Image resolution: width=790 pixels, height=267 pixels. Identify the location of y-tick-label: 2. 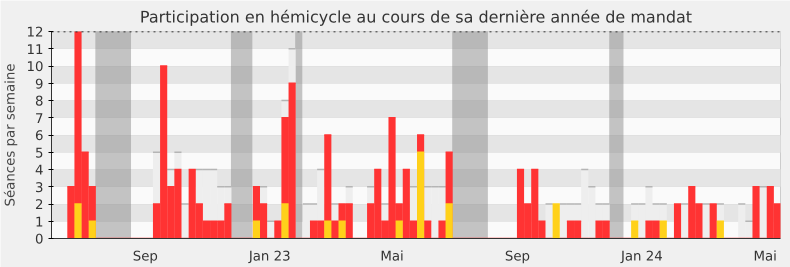
(39, 205).